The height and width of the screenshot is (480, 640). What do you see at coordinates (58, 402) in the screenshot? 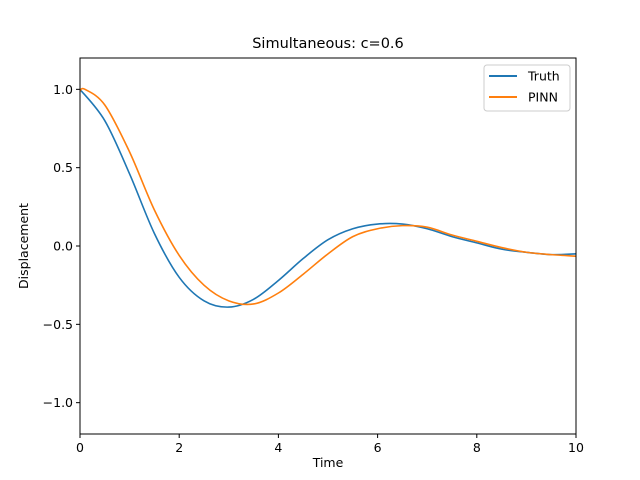
I see `y-tick-label: −1.0` at bounding box center [58, 402].